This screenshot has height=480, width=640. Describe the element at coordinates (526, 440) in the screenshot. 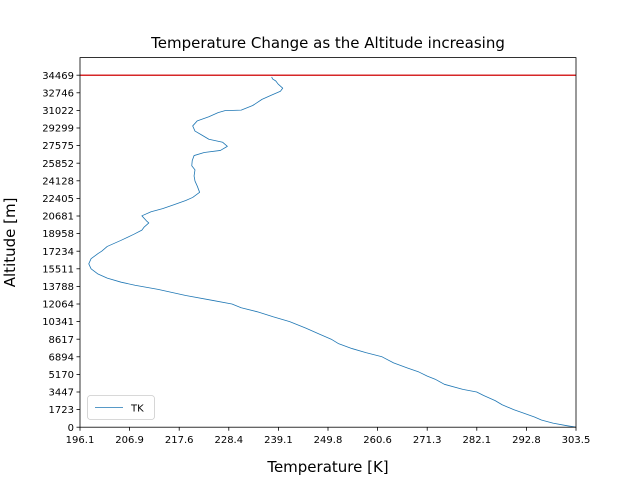

I see `x-tick-label: 292.8` at that location.